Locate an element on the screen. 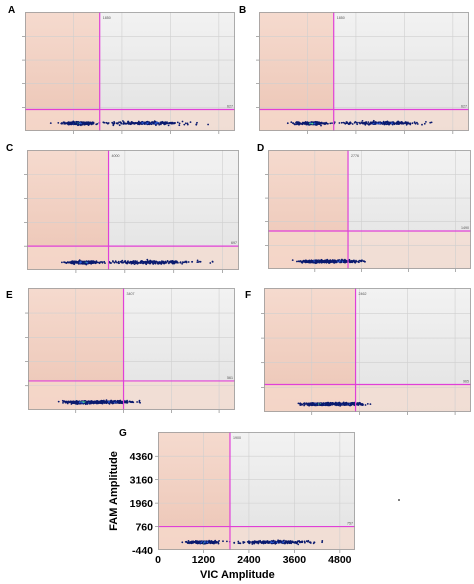  y-threshold-label: 757 is located at coordinates (350, 524).